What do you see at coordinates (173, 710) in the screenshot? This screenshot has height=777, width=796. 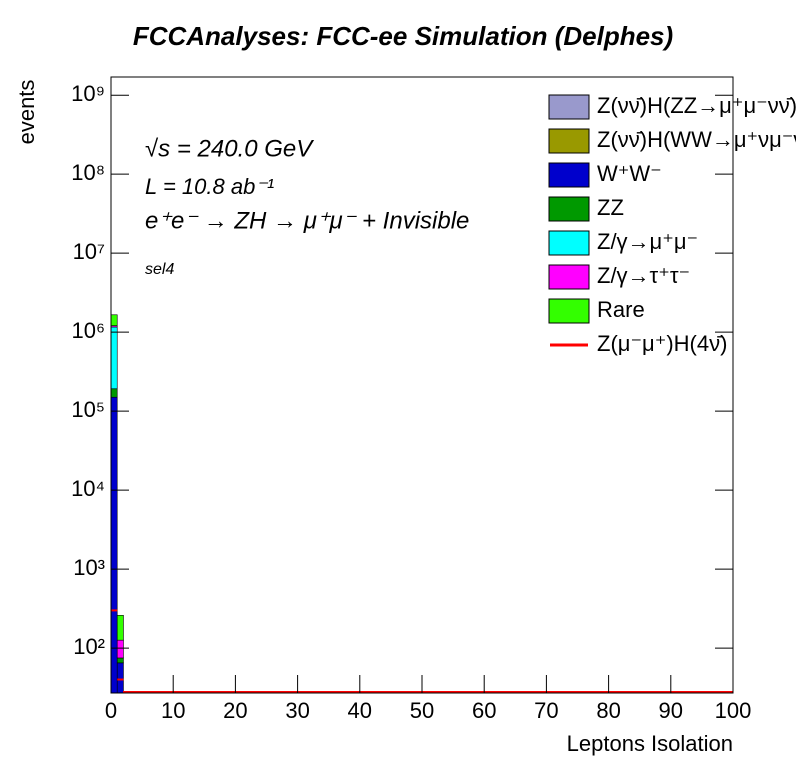 I see `x-tick-label: 10` at bounding box center [173, 710].